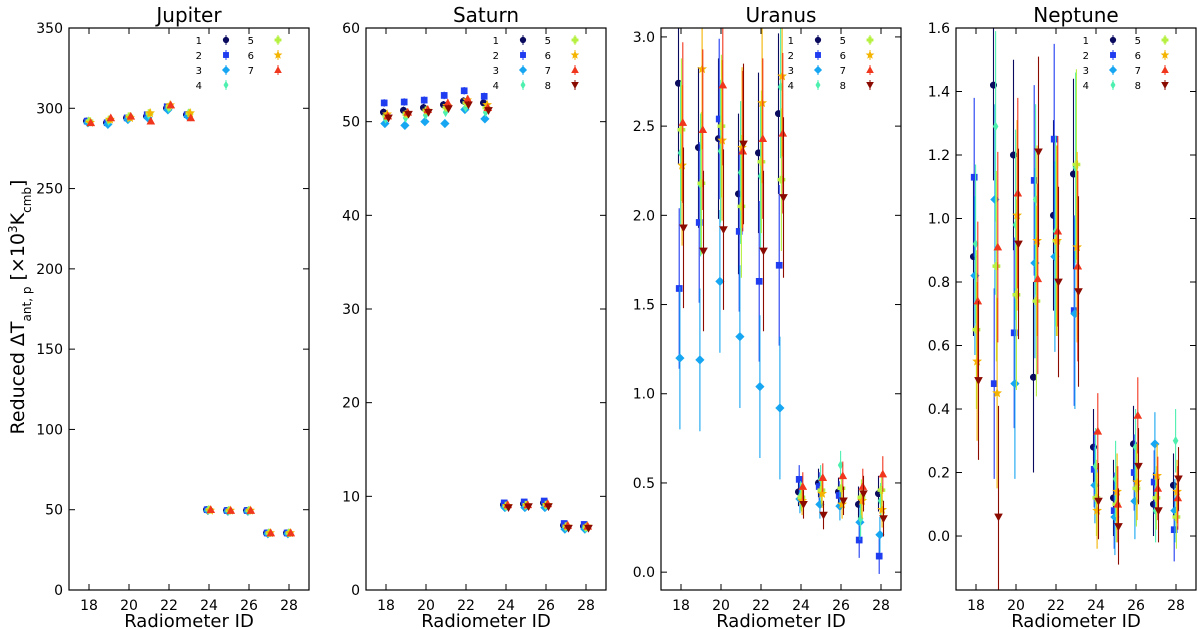  What do you see at coordinates (351, 310) in the screenshot?
I see `y-tick-label: 30` at bounding box center [351, 310].